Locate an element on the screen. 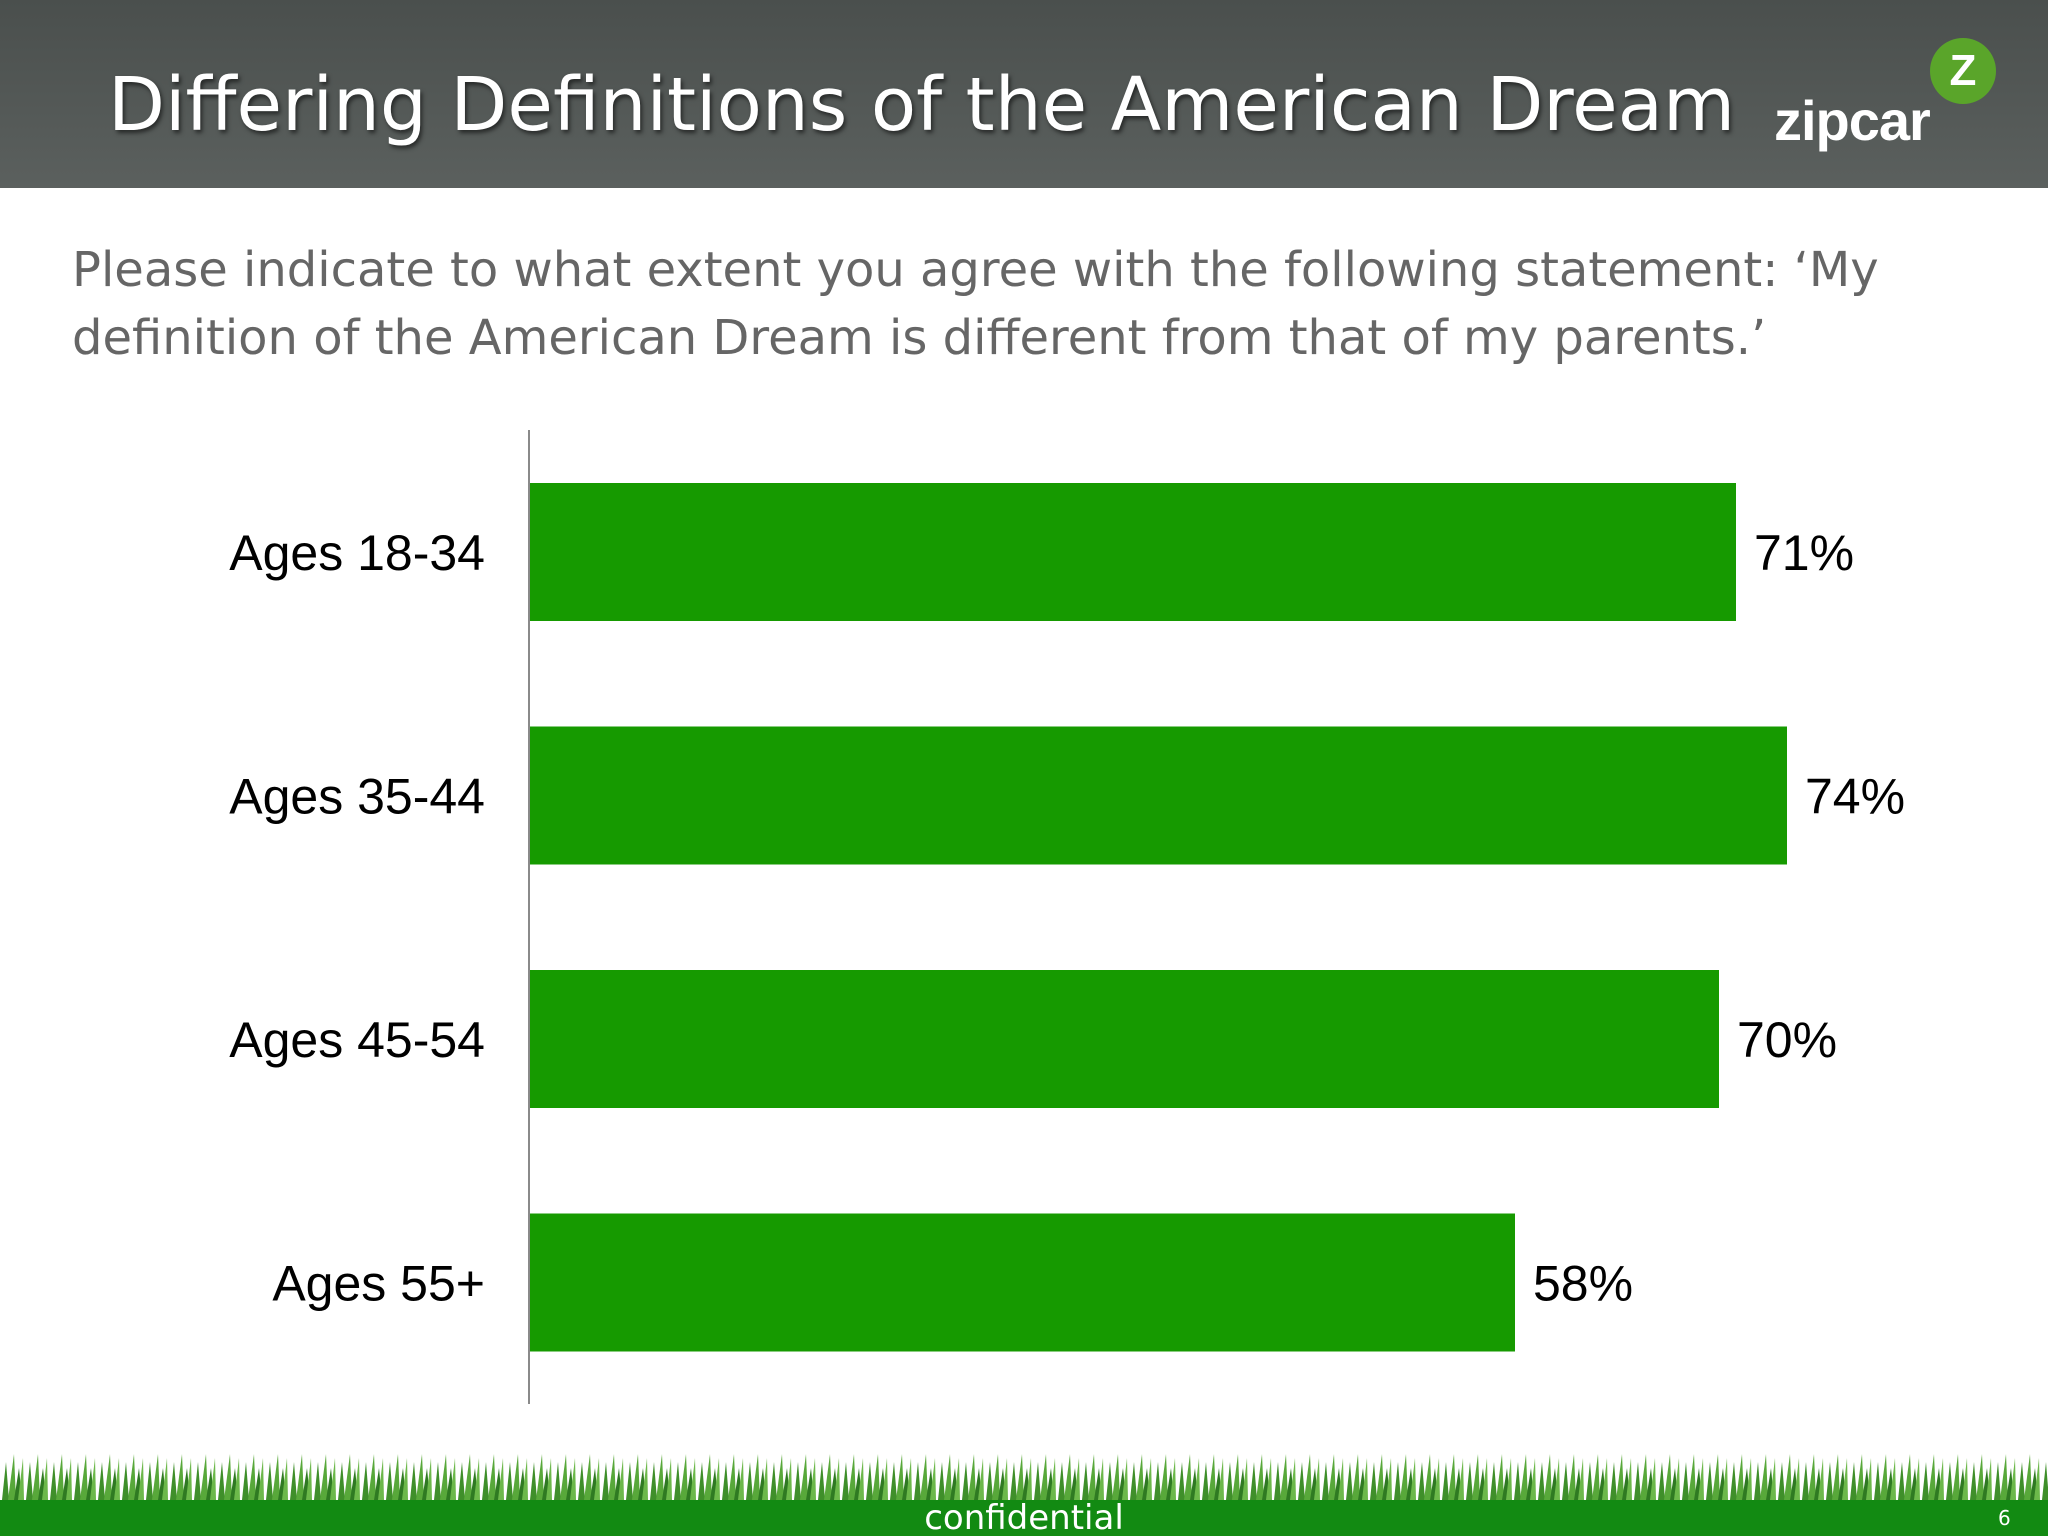 The height and width of the screenshot is (1538, 2048). footer-bar is located at coordinates (1024, 1518).